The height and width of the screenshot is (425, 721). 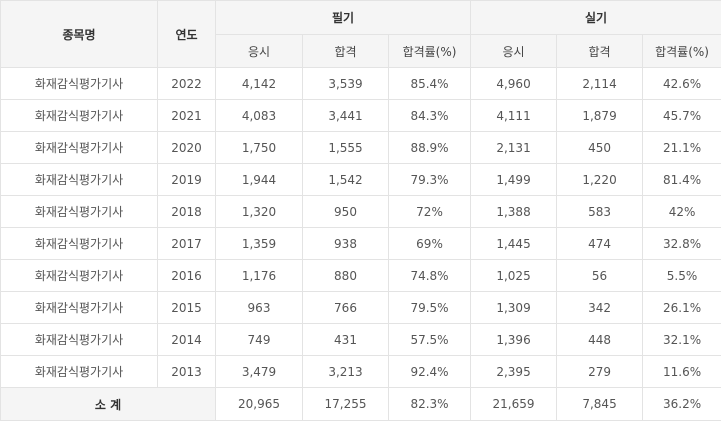 I want to click on header-written-group: 필기, so click(x=343, y=17).